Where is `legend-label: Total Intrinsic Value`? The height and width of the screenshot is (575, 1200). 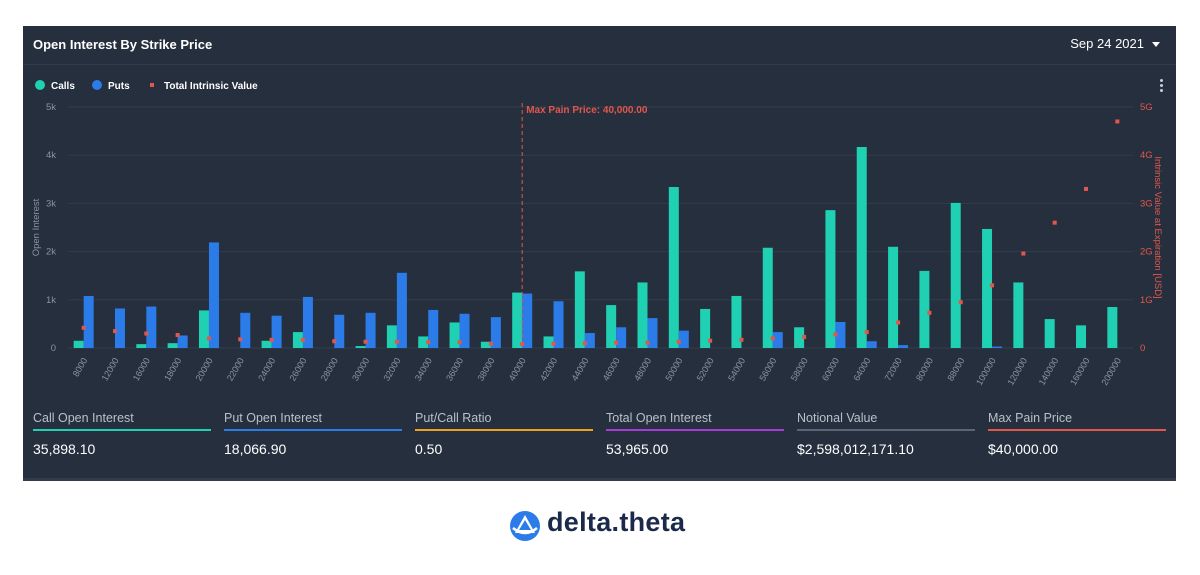 legend-label: Total Intrinsic Value is located at coordinates (211, 86).